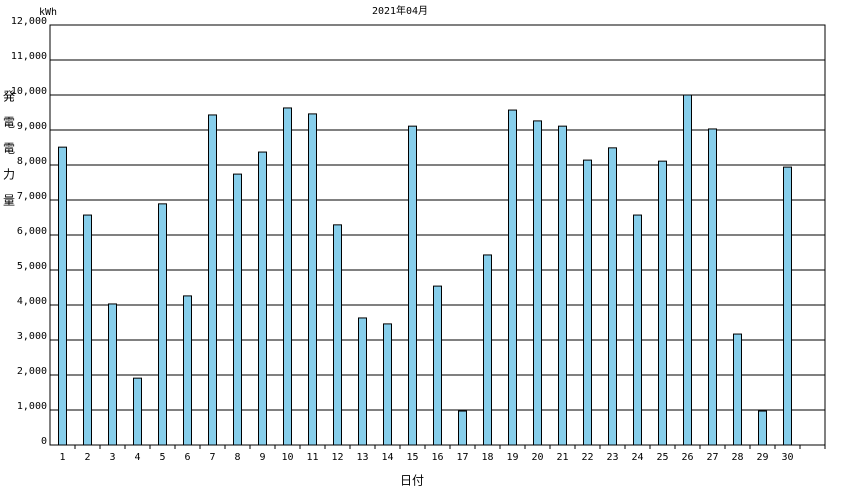  What do you see at coordinates (400, 10) in the screenshot?
I see `chart-title: 2021年04月` at bounding box center [400, 10].